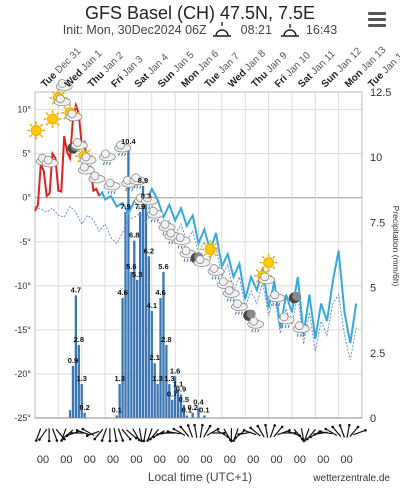 The width and height of the screenshot is (400, 492). What do you see at coordinates (198, 402) in the screenshot?
I see `precip-value-label: 0.4` at bounding box center [198, 402].